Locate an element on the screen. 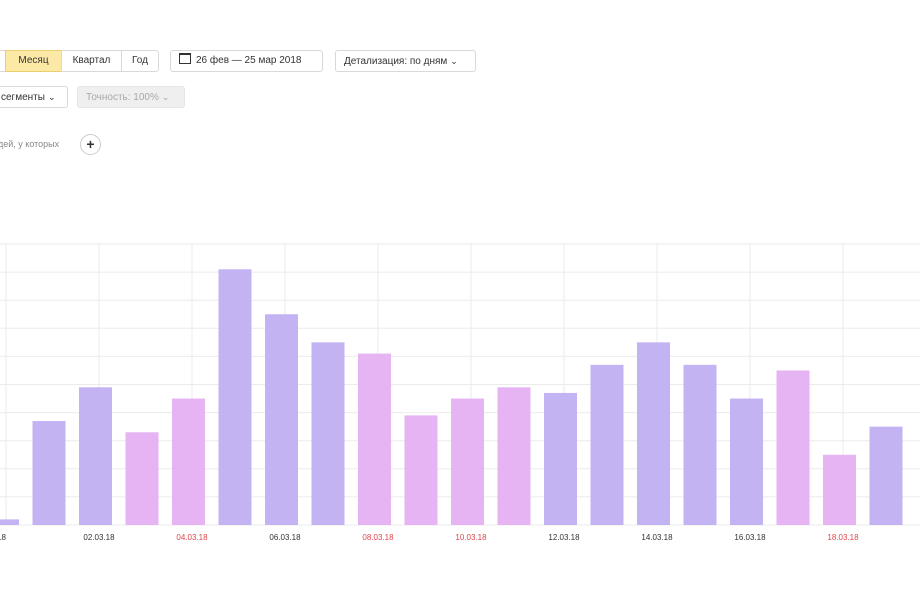 Image resolution: width=920 pixels, height=600 pixels. x-tick-label: .02.18 is located at coordinates (3, 537).